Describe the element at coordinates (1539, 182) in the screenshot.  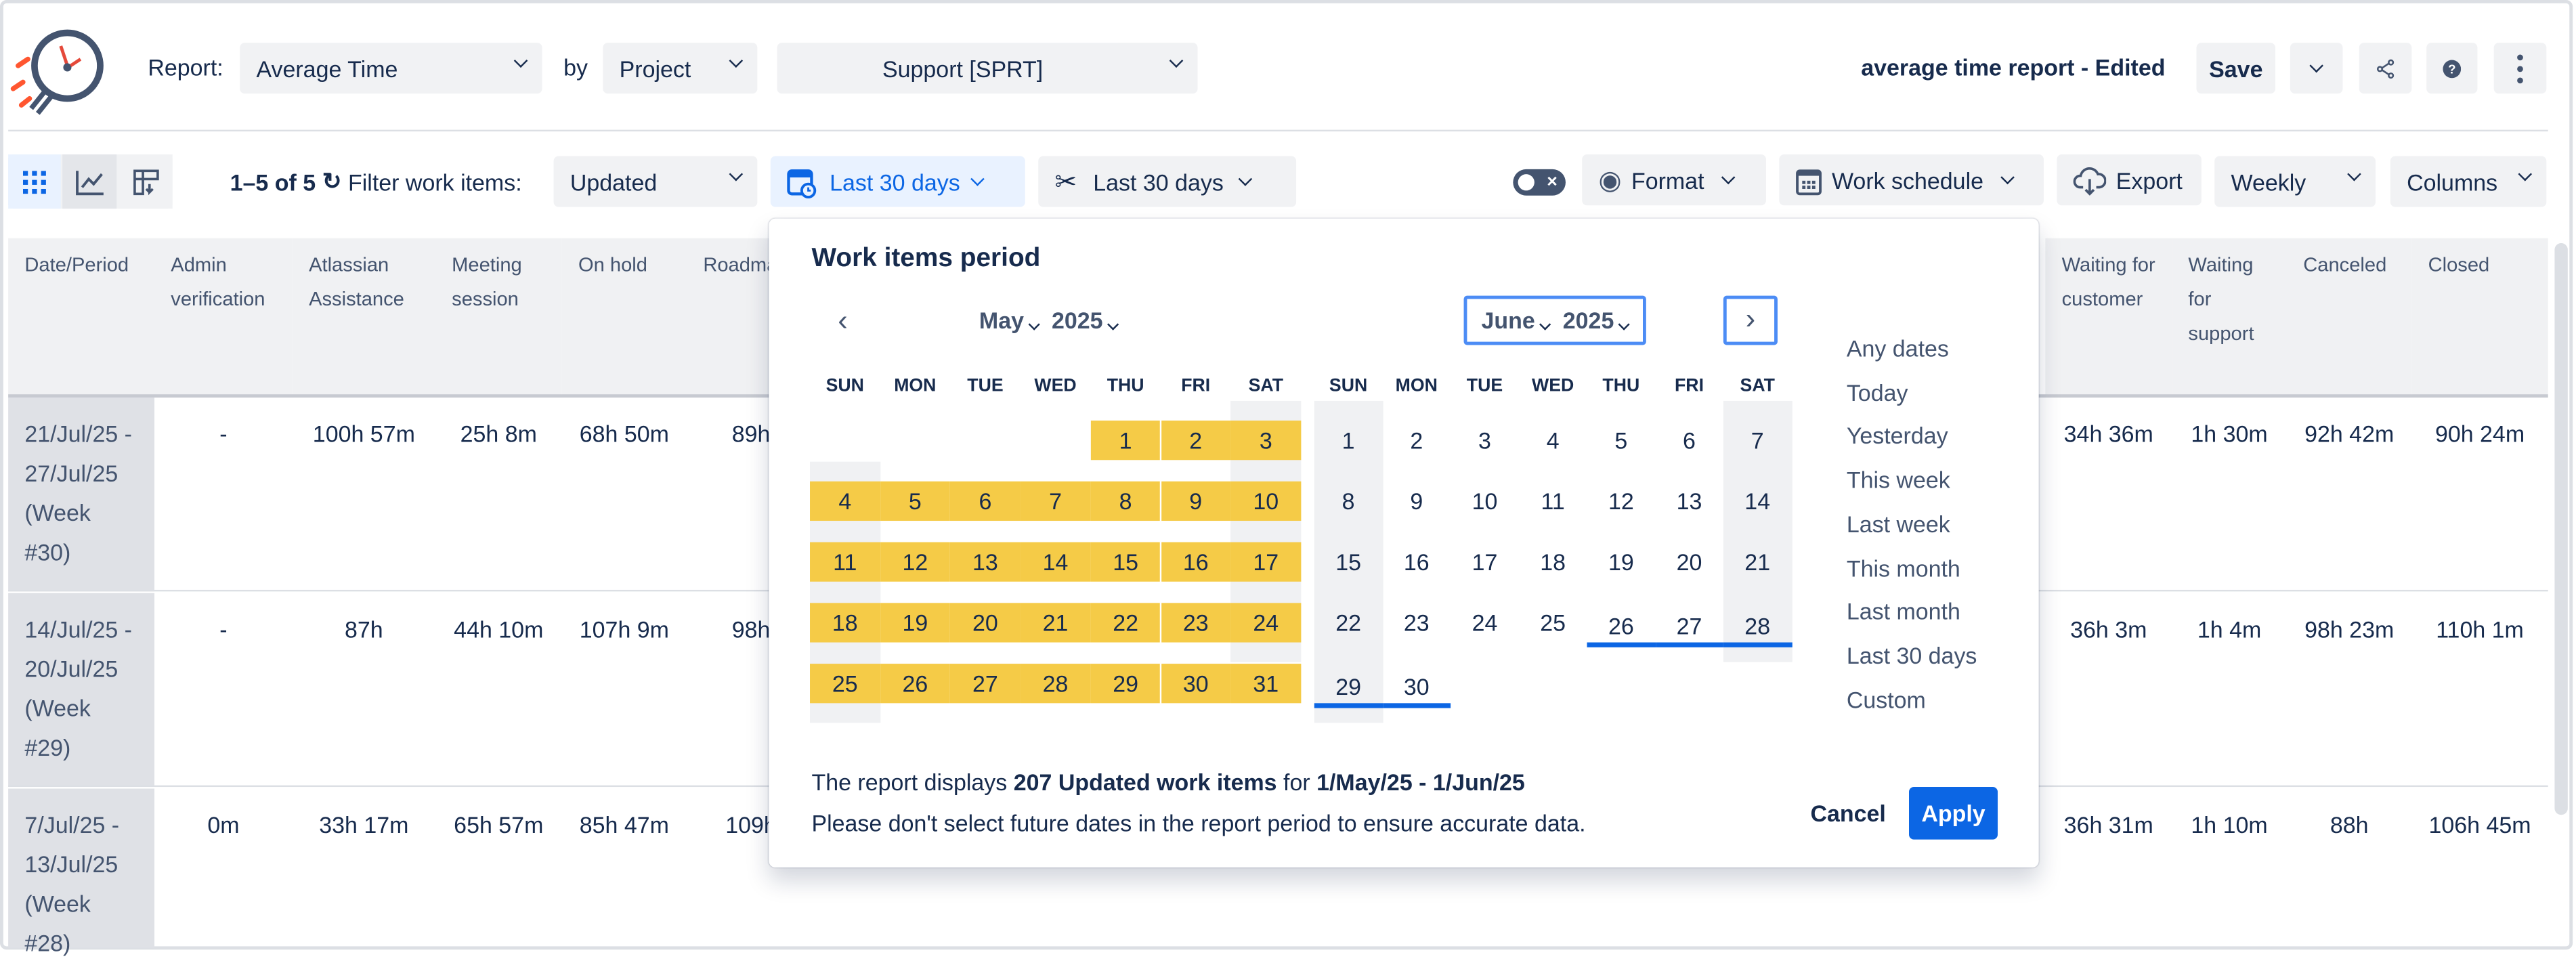
I see `toggle-switch: ×` at that location.